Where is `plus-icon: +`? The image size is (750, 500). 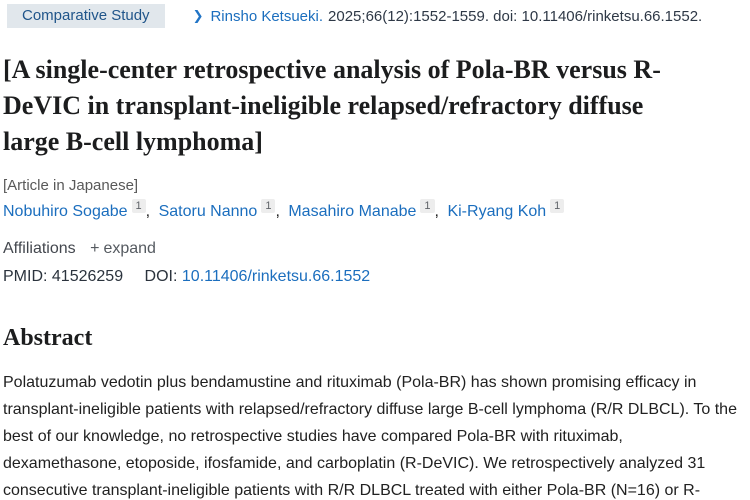
plus-icon: + is located at coordinates (95, 248).